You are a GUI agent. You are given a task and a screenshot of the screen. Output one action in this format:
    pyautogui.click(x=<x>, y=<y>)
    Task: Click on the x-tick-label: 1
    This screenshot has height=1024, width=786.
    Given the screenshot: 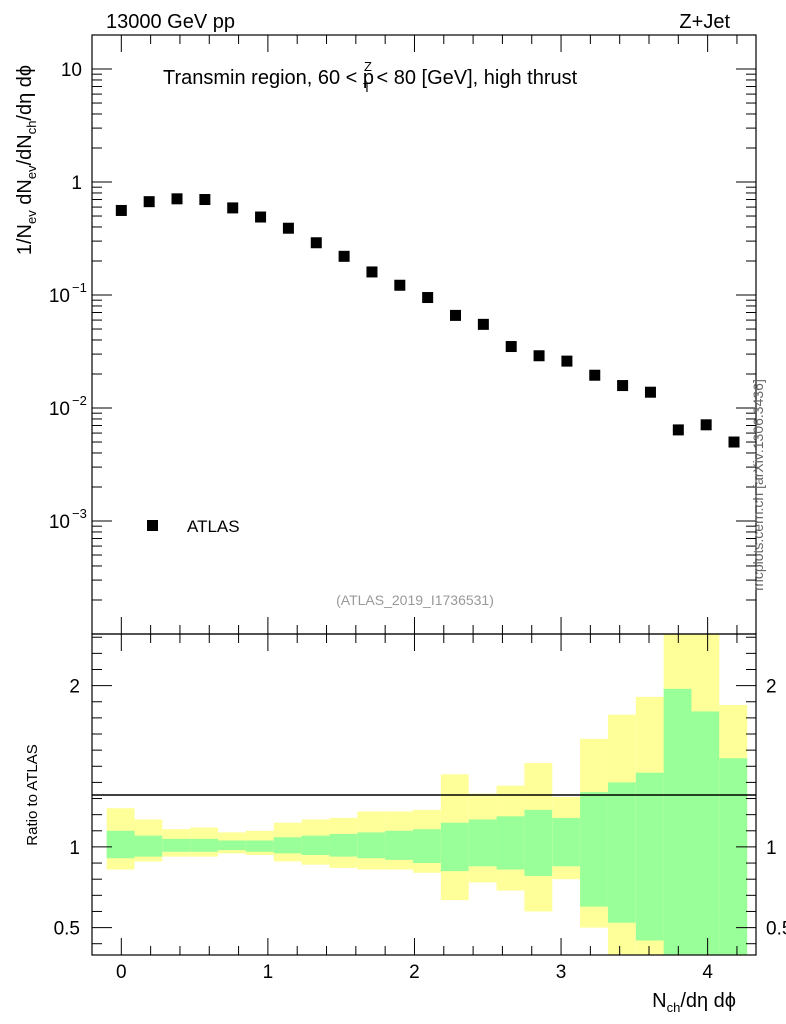 What is the action you would take?
    pyautogui.click(x=268, y=972)
    